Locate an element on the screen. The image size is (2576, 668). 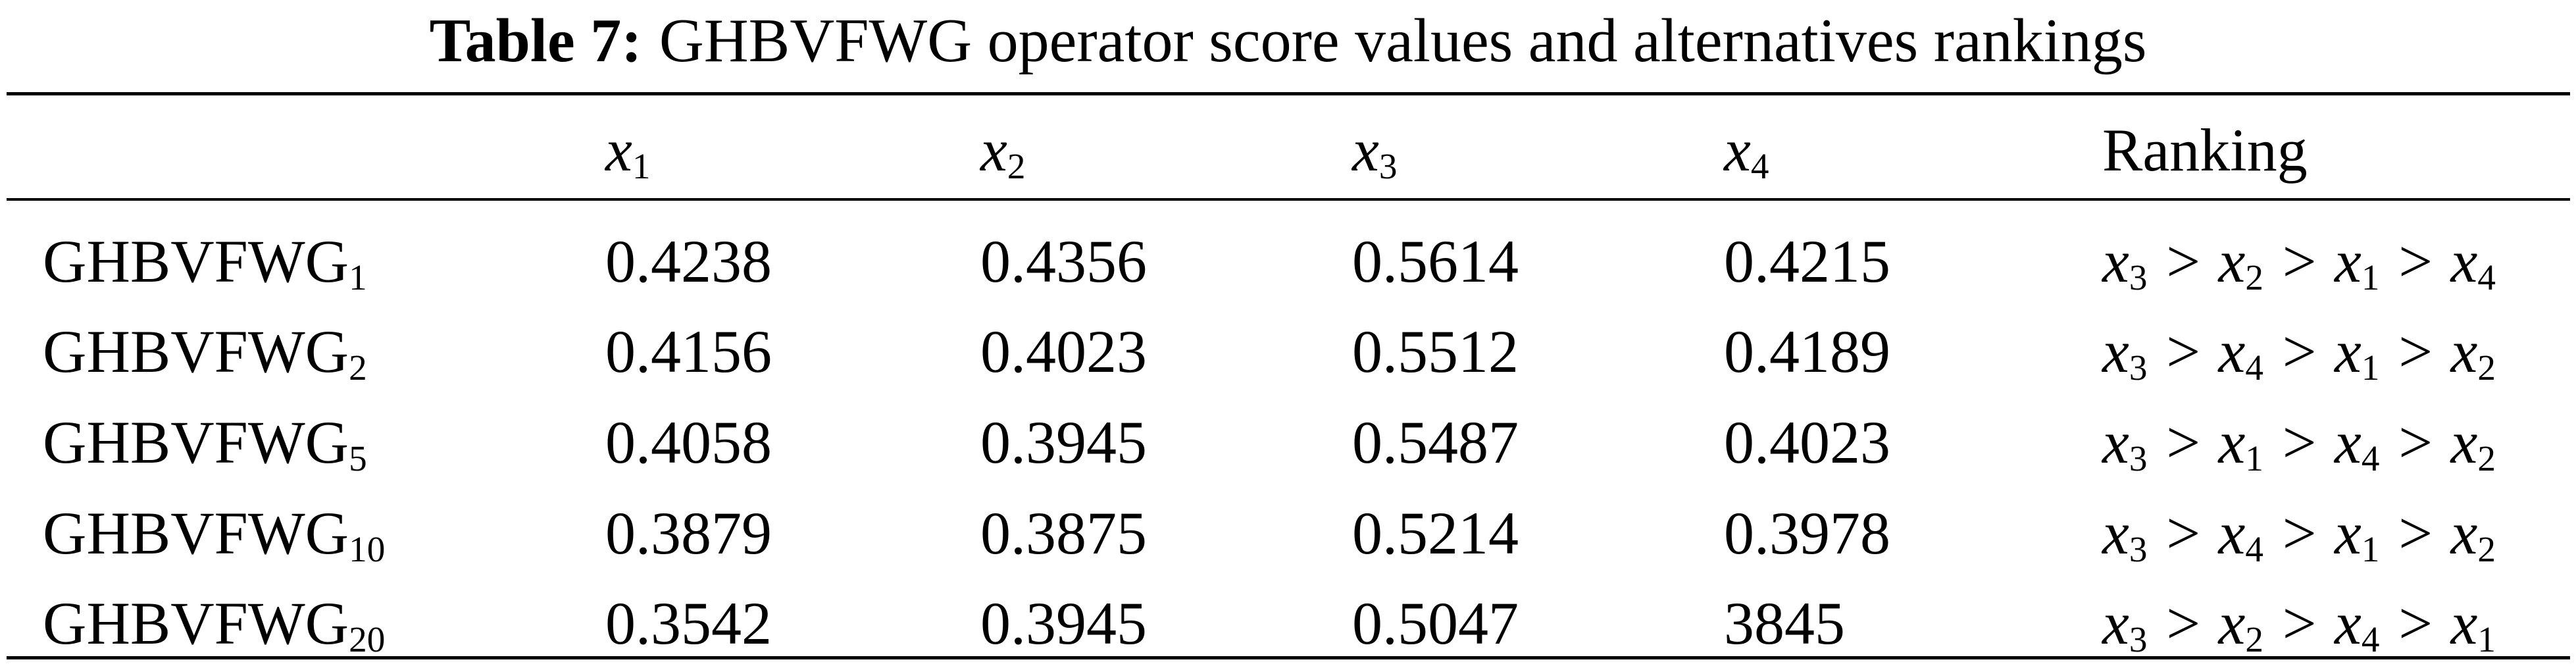
score-cell-x4: 0.4215 is located at coordinates (1807, 261).